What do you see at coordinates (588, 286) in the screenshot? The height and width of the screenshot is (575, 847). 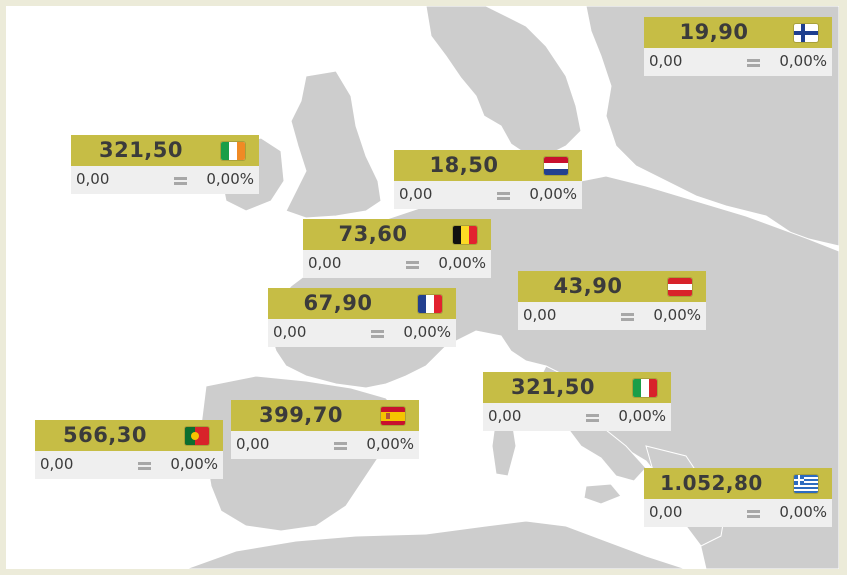 I see `price-value: 43,90` at bounding box center [588, 286].